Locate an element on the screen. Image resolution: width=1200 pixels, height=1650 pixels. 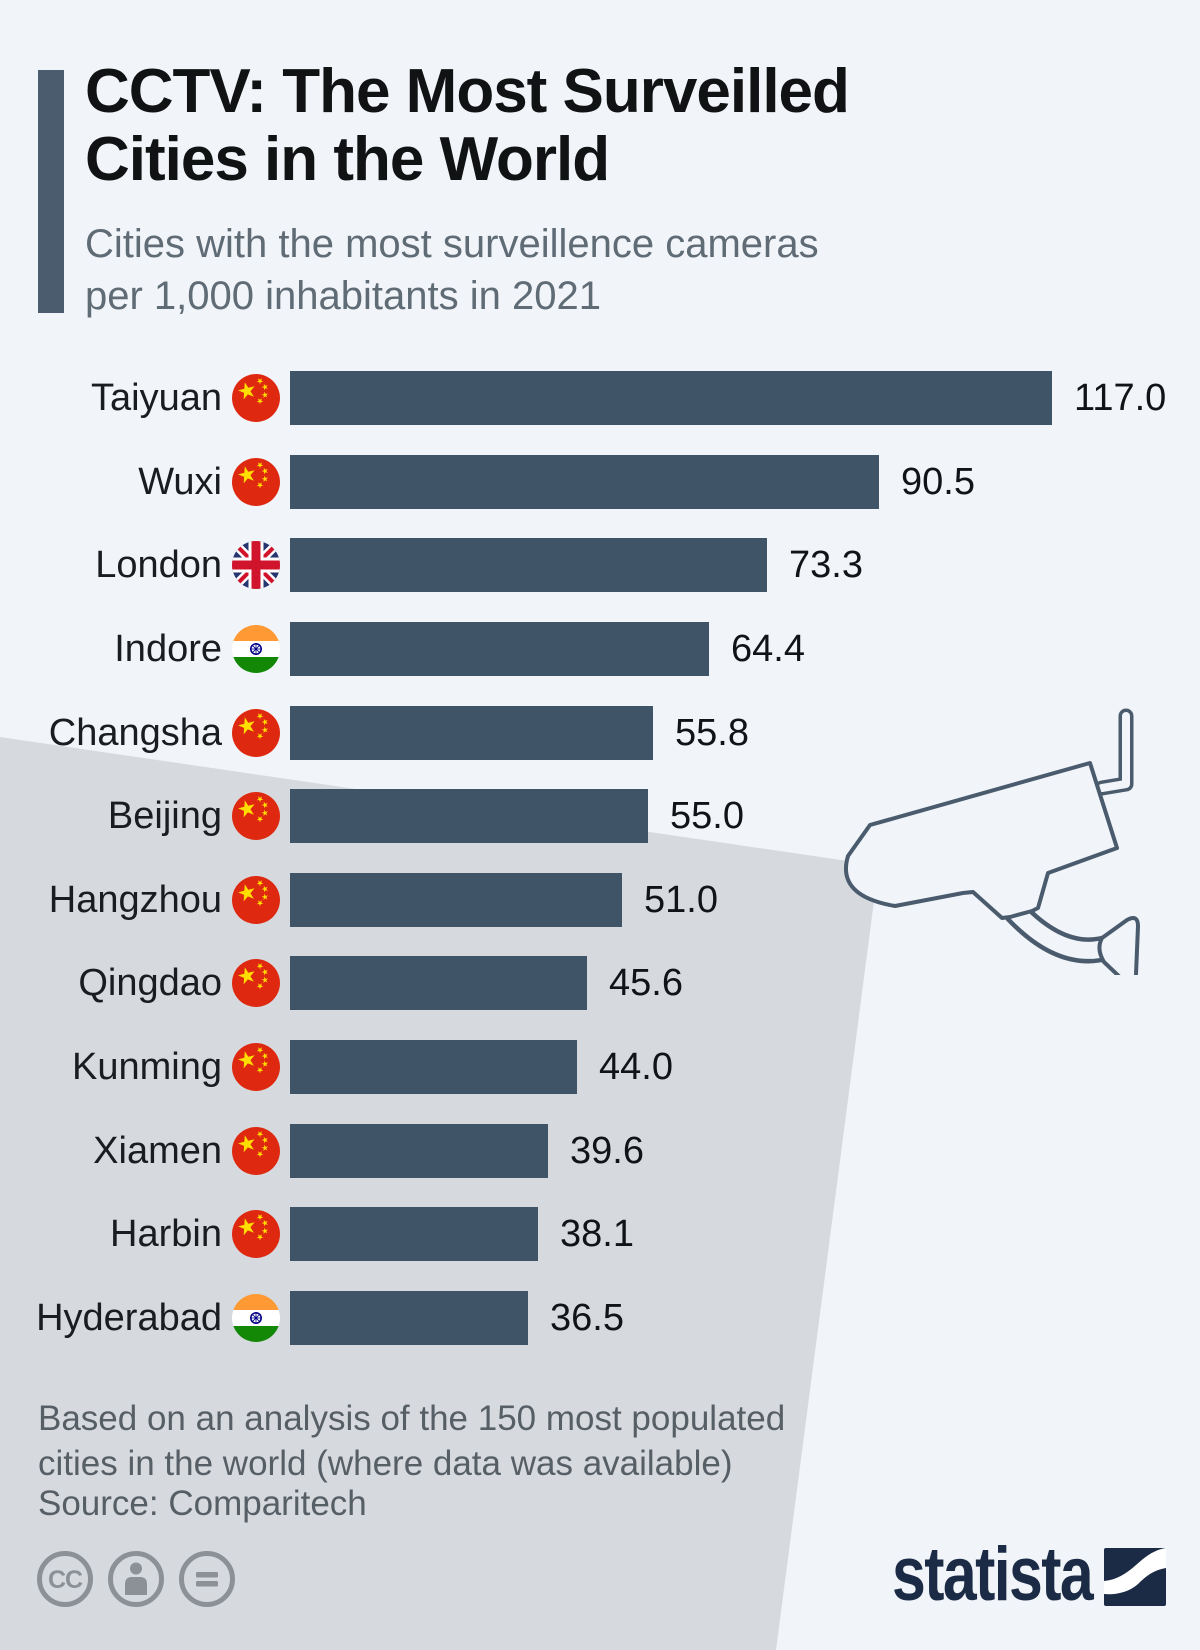
value-label: 38.1 is located at coordinates (597, 1233).